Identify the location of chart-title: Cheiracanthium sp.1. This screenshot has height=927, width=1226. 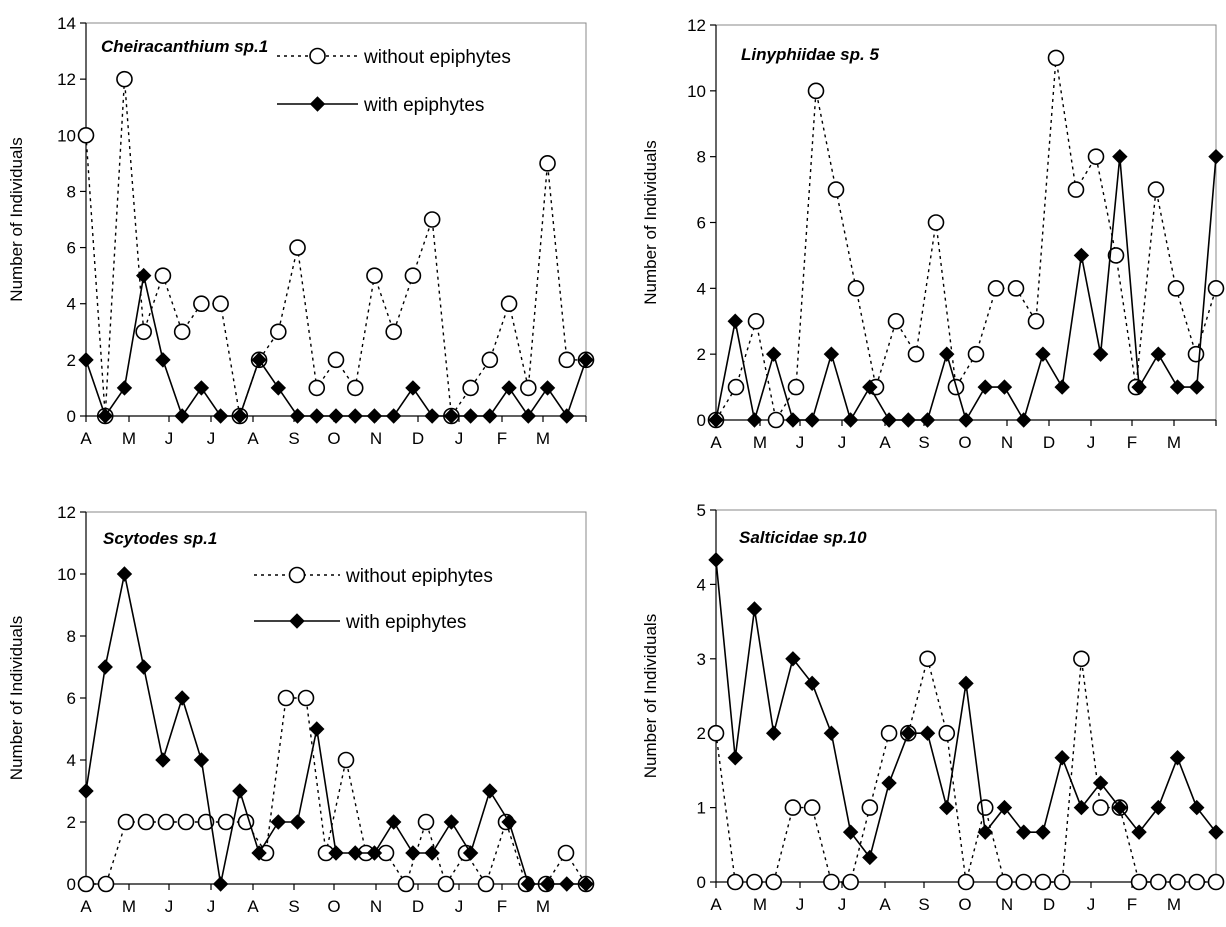
(184, 46).